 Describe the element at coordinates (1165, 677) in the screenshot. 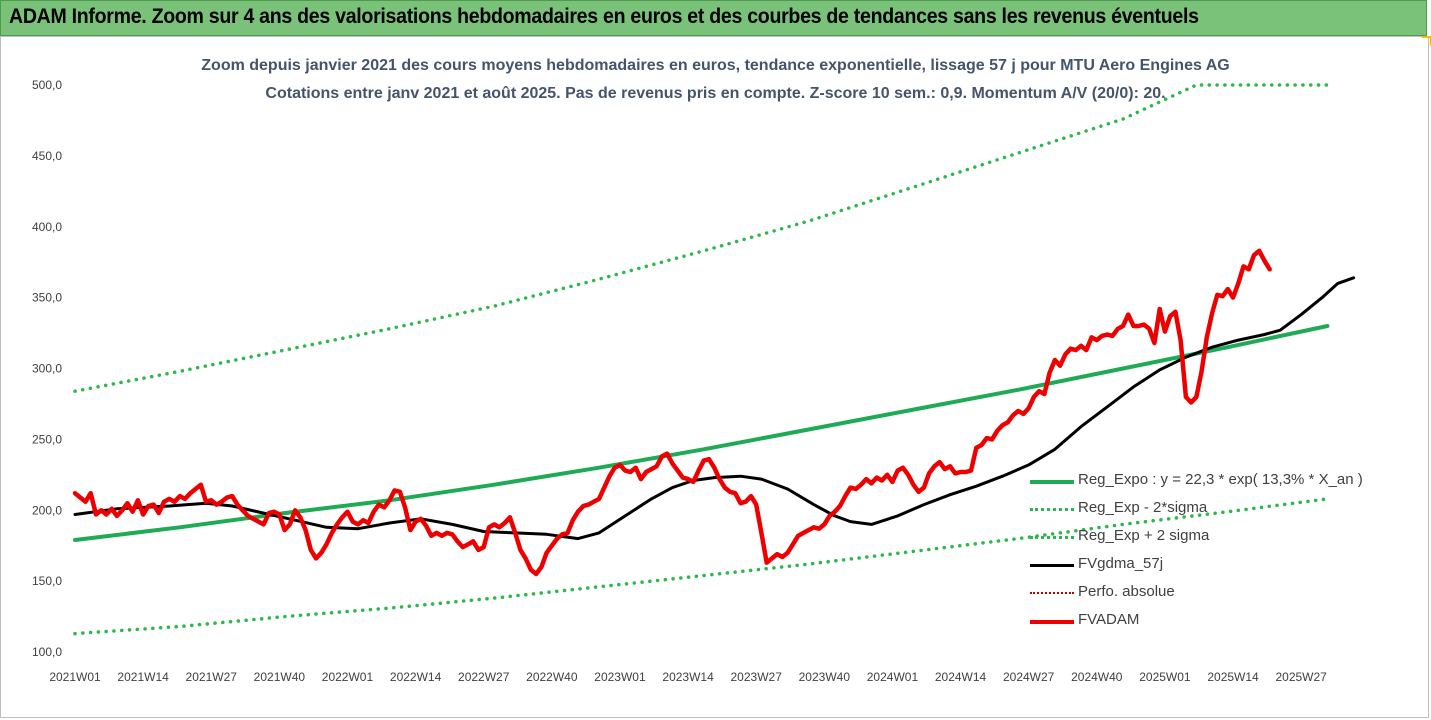

I see `x-tick-label: 2025W01` at that location.